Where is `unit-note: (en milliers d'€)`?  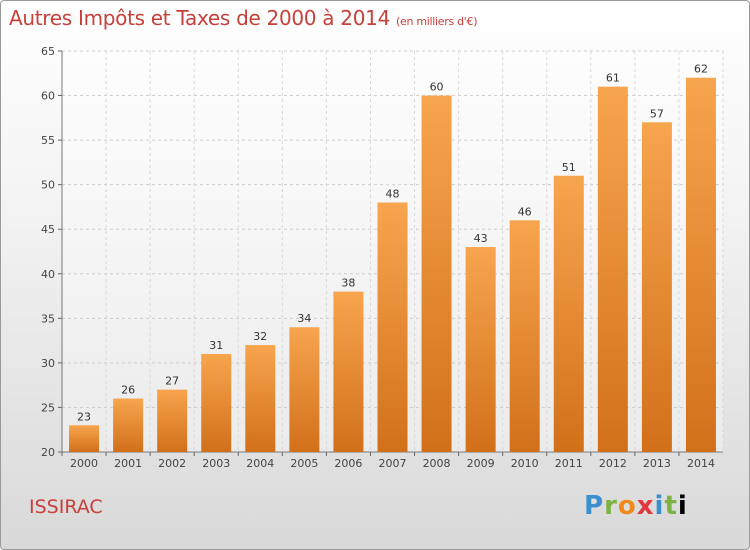 unit-note: (en milliers d'€) is located at coordinates (437, 21).